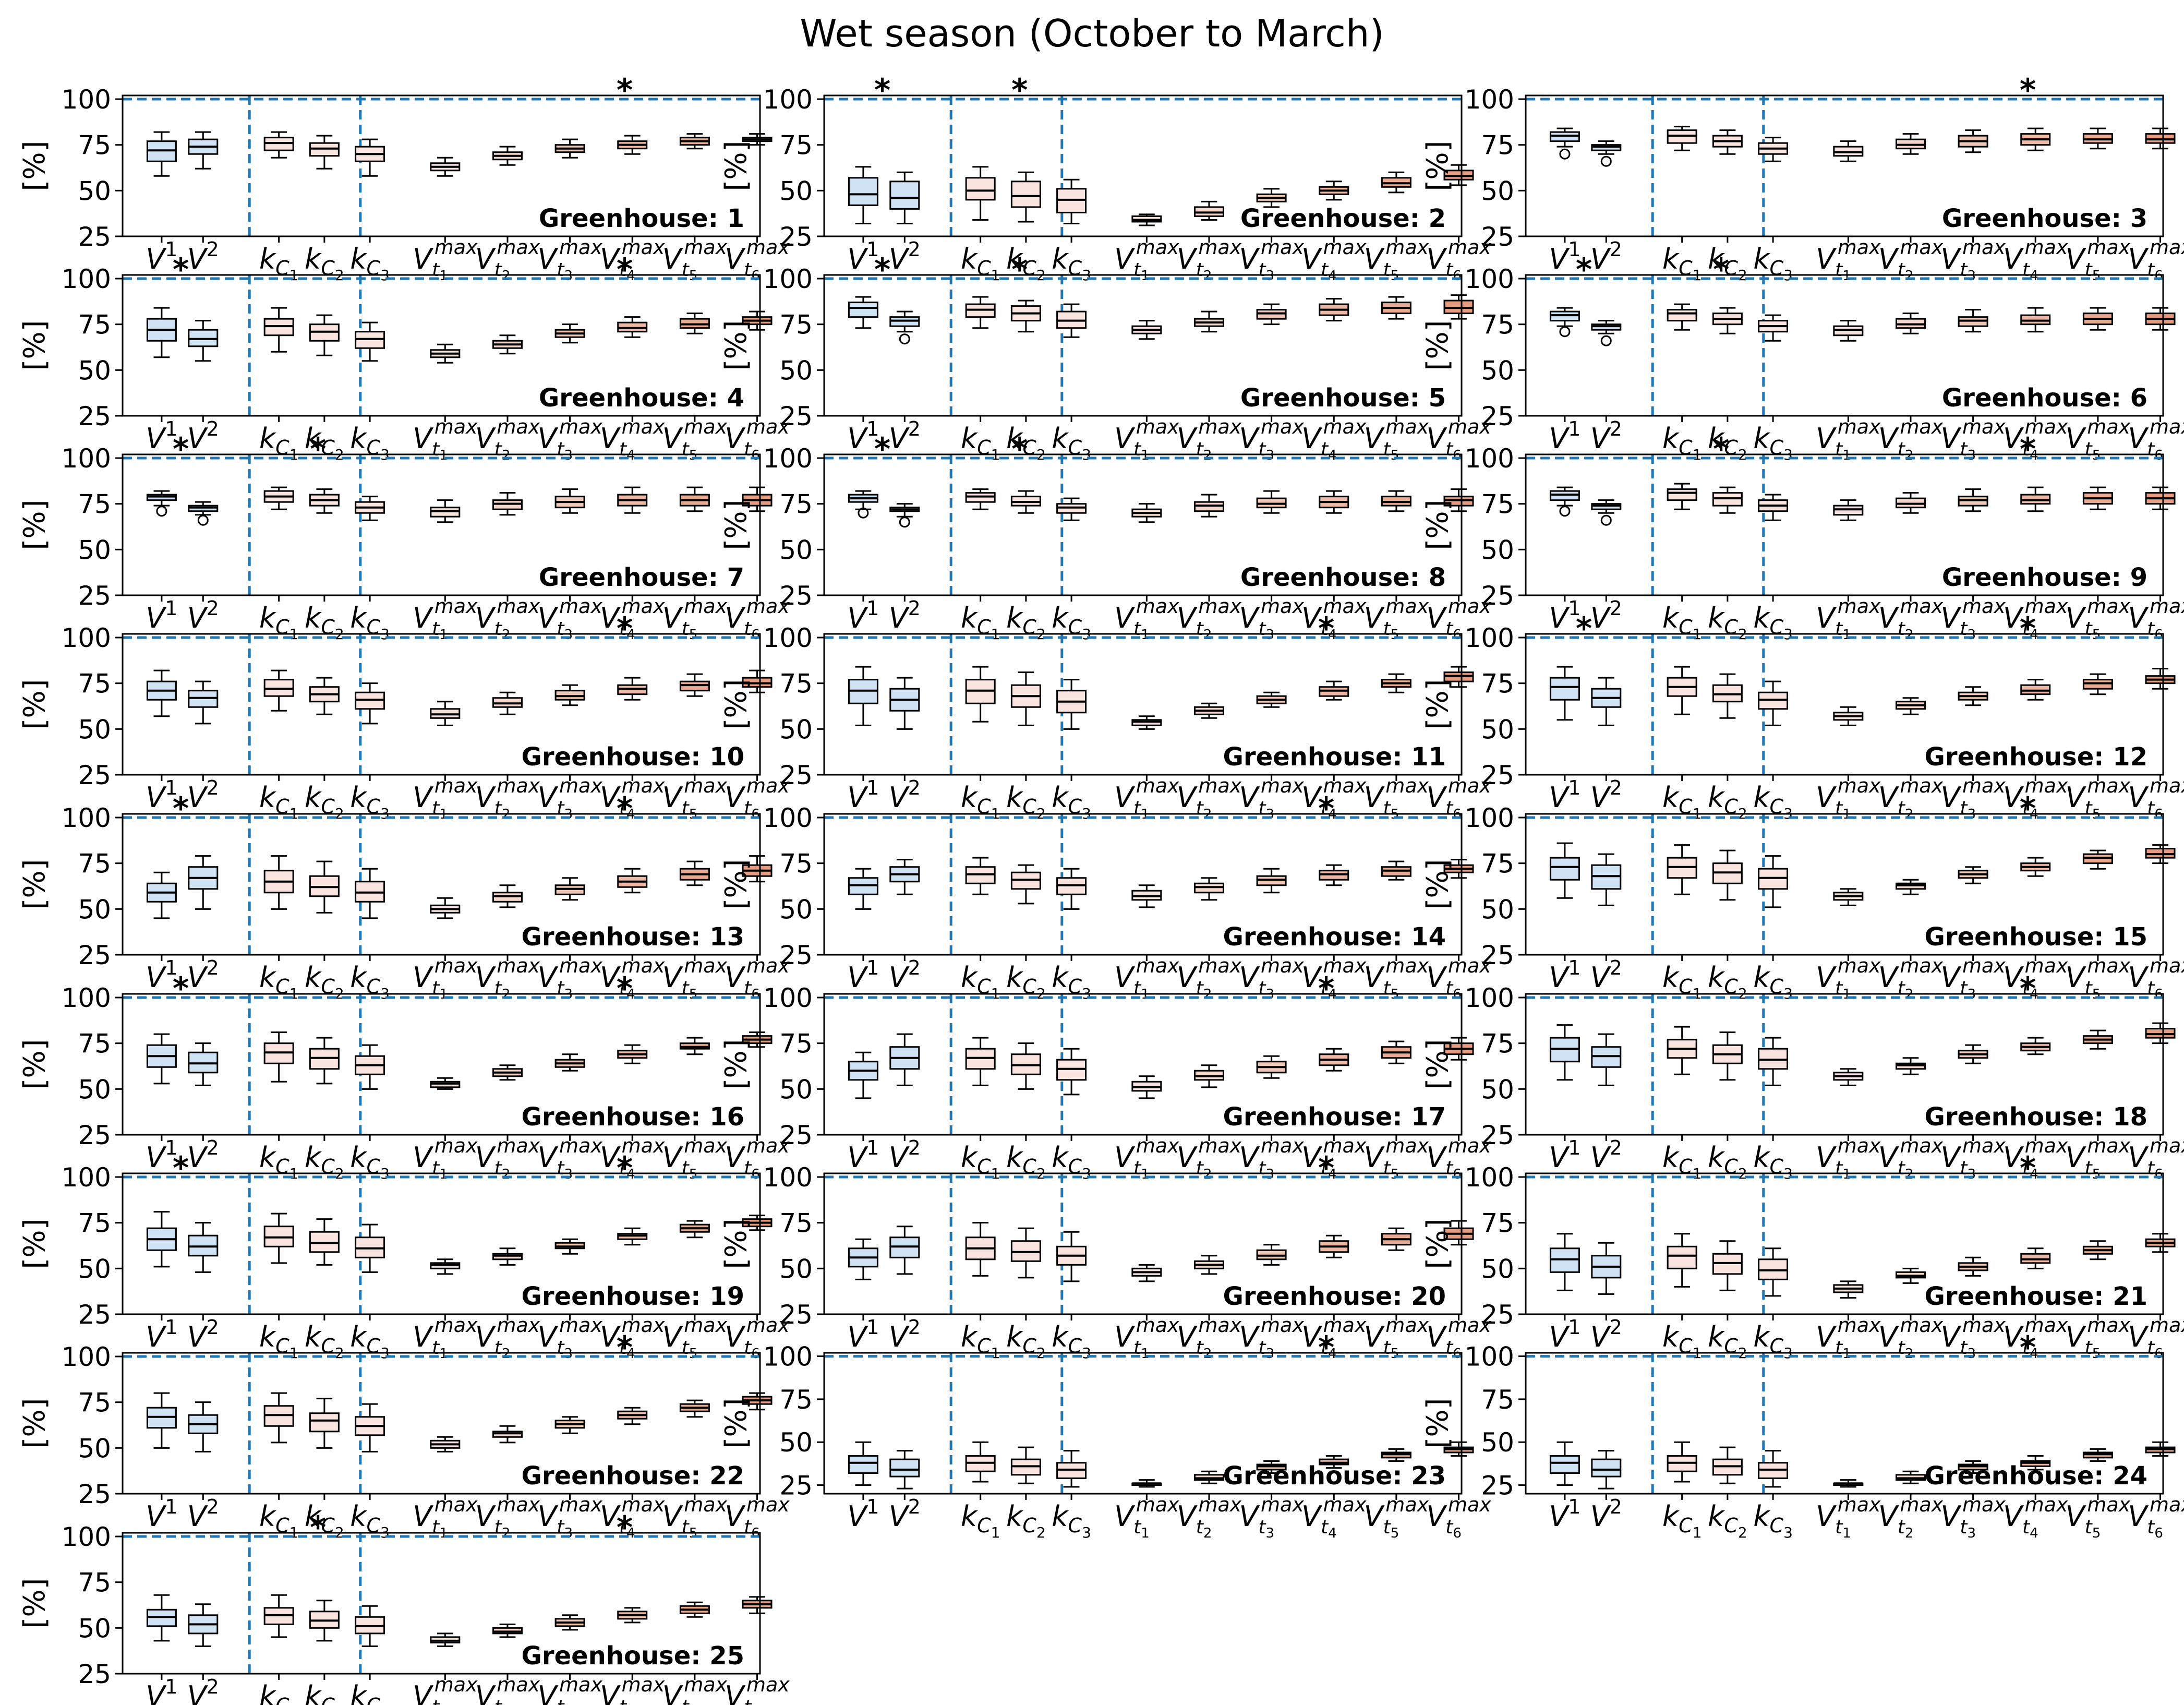 The width and height of the screenshot is (2184, 1705). Describe the element at coordinates (2036, 1476) in the screenshot. I see `panel-label: Greenhouse: 24` at that location.